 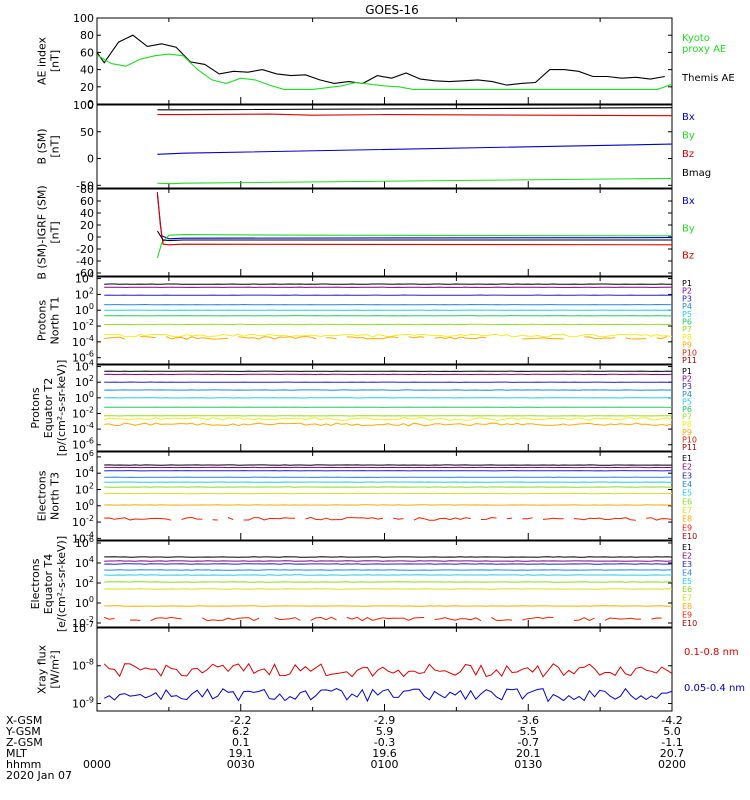 What do you see at coordinates (687, 547) in the screenshot?
I see `legend-e1: E1` at bounding box center [687, 547].